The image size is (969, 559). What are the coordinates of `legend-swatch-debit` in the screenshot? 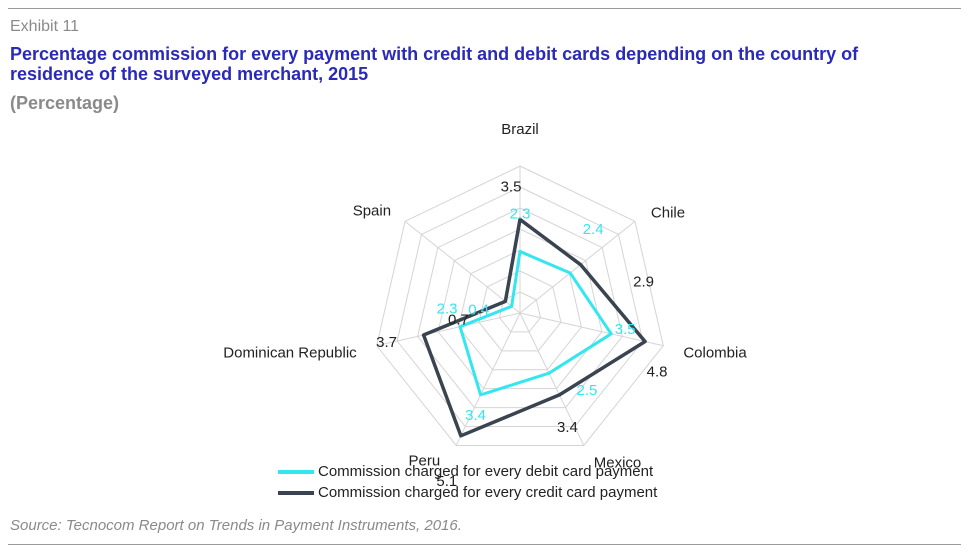 It's located at (296, 471).